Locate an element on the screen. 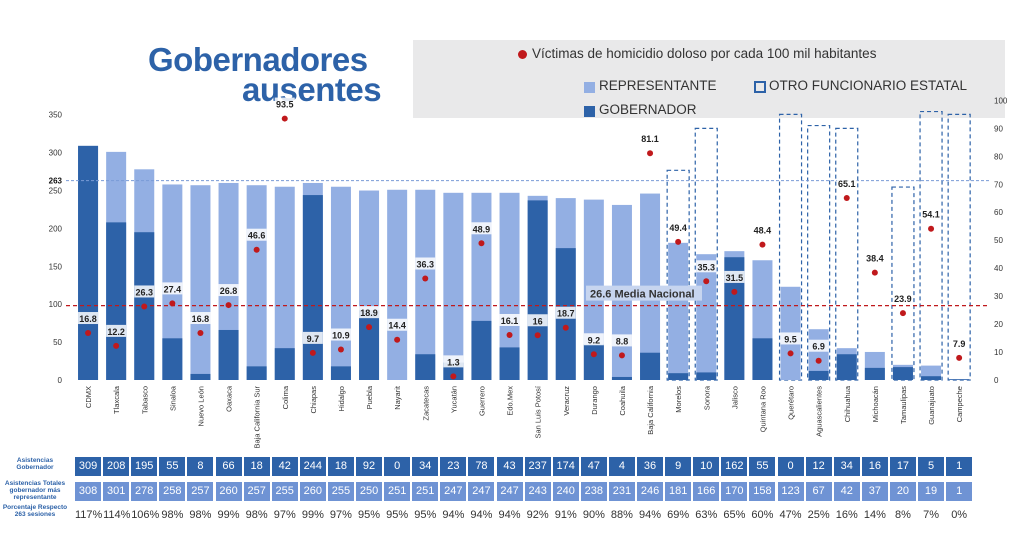  category-label: Chiapas is located at coordinates (313, 400).